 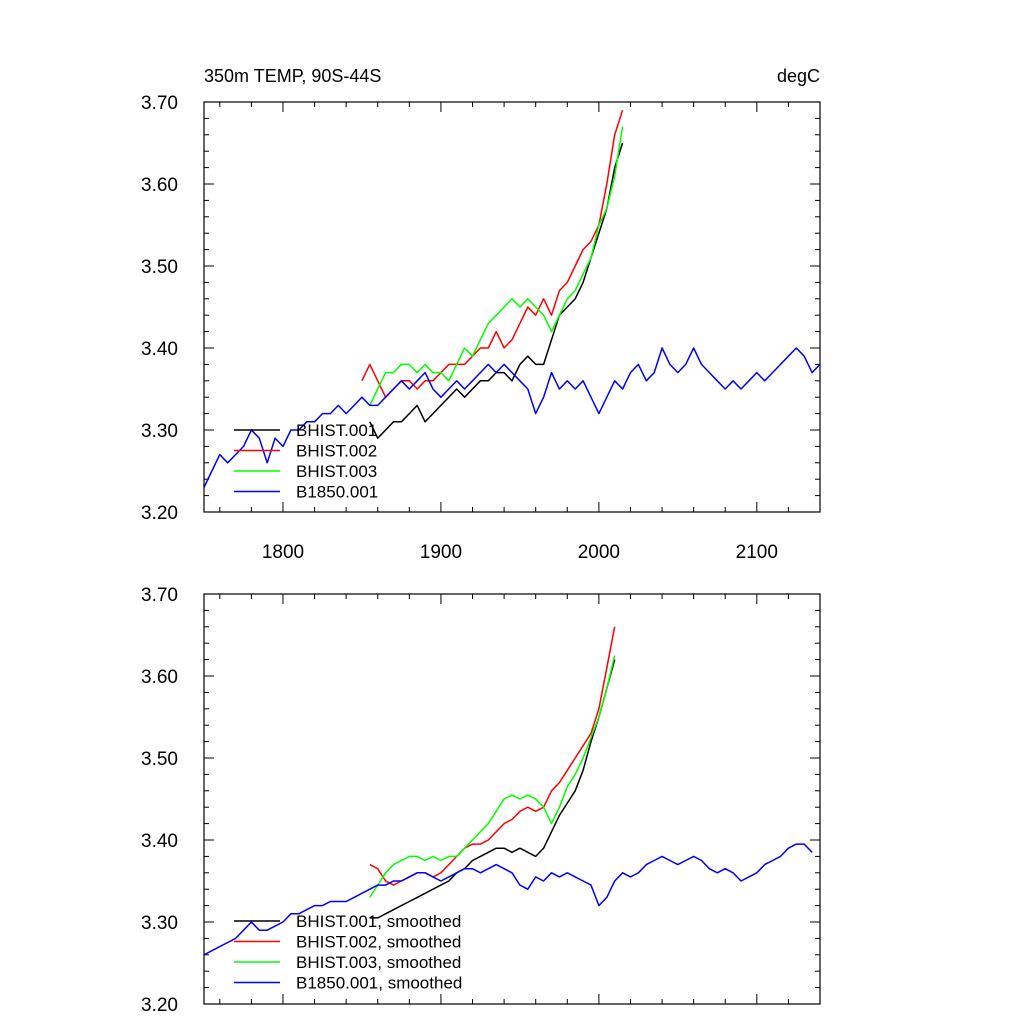 What do you see at coordinates (283, 552) in the screenshot?
I see `x-tick-label: 1800` at bounding box center [283, 552].